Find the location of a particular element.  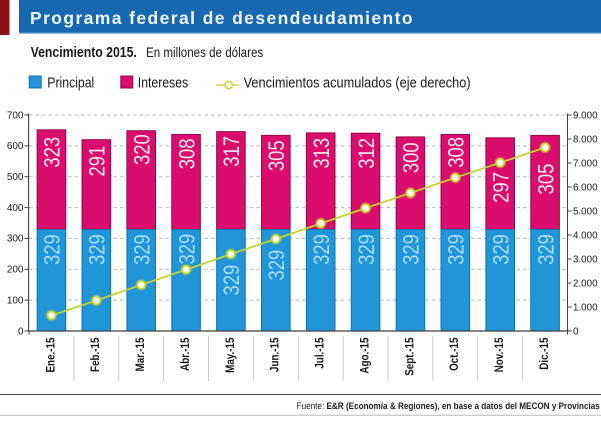

svg-text: 317 is located at coordinates (231, 151).